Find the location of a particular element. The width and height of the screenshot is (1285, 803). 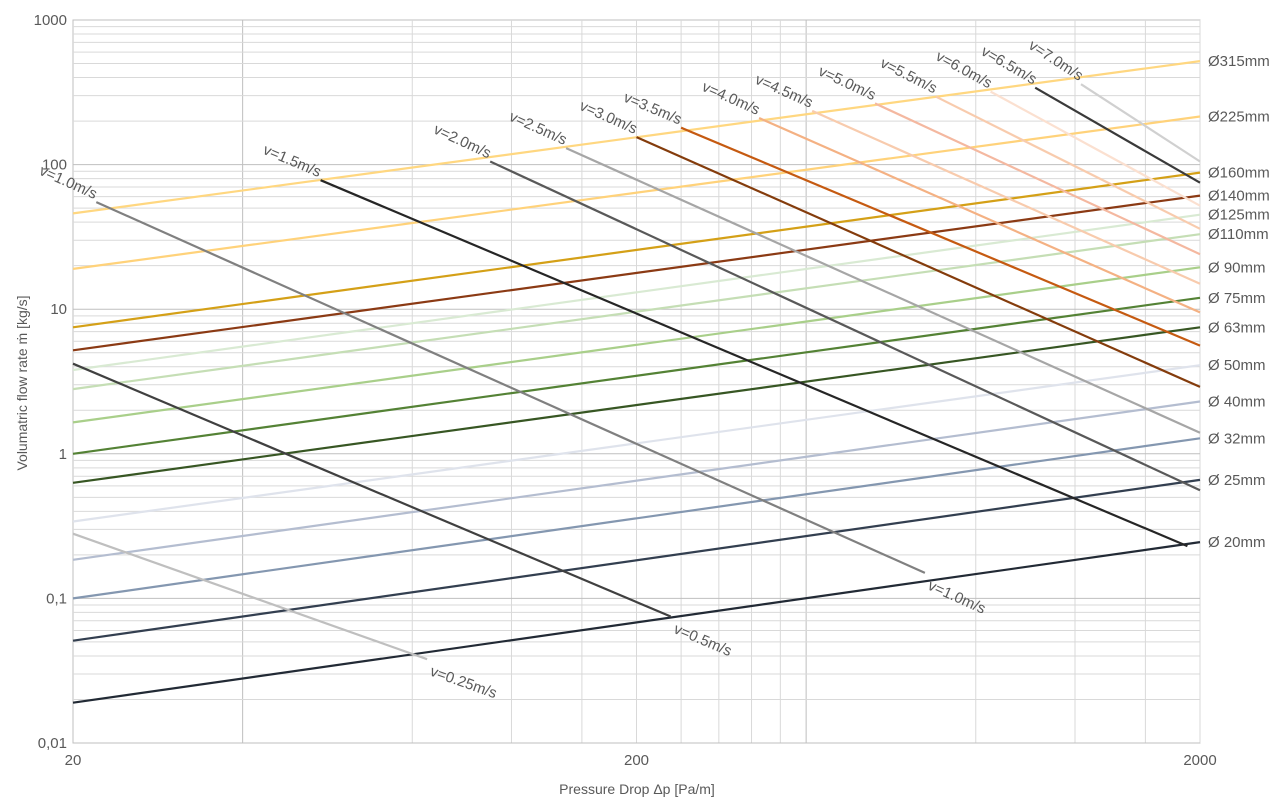

diameter-label: Ø 25mm is located at coordinates (1237, 480).